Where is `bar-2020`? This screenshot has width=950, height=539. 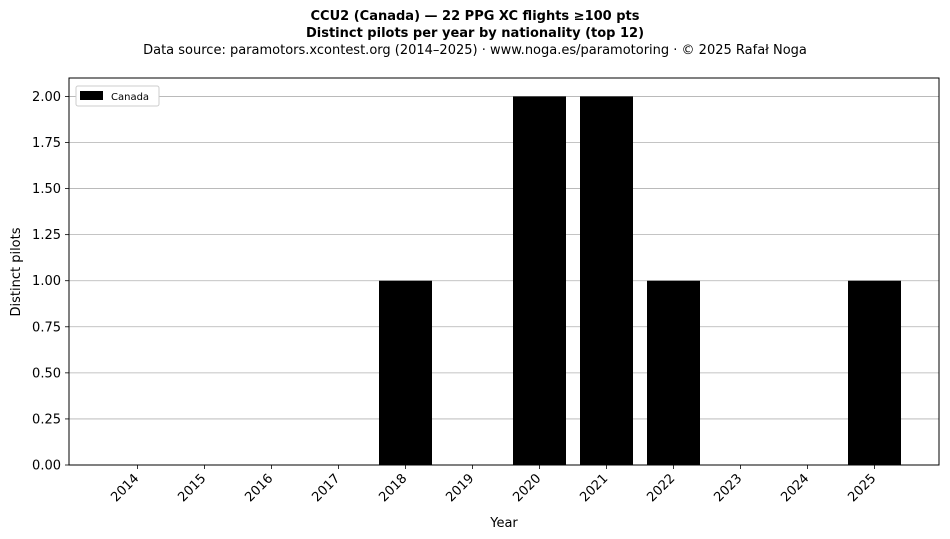 bar-2020 is located at coordinates (539, 280).